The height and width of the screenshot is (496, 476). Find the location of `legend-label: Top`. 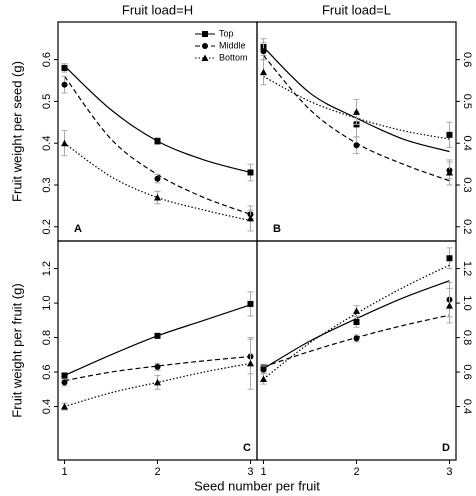

legend-label: Top is located at coordinates (226, 33).